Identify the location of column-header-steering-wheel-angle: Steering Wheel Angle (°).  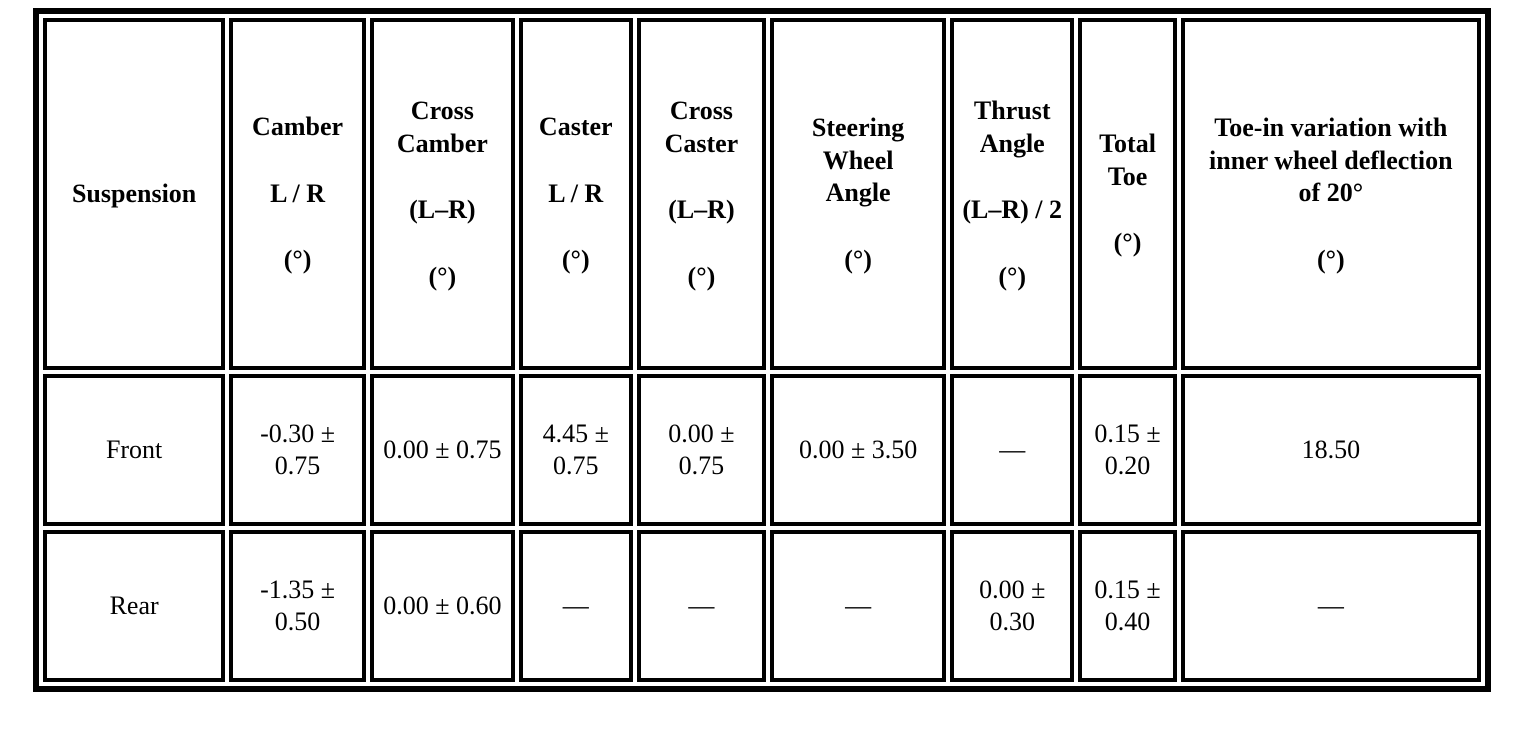
(858, 194).